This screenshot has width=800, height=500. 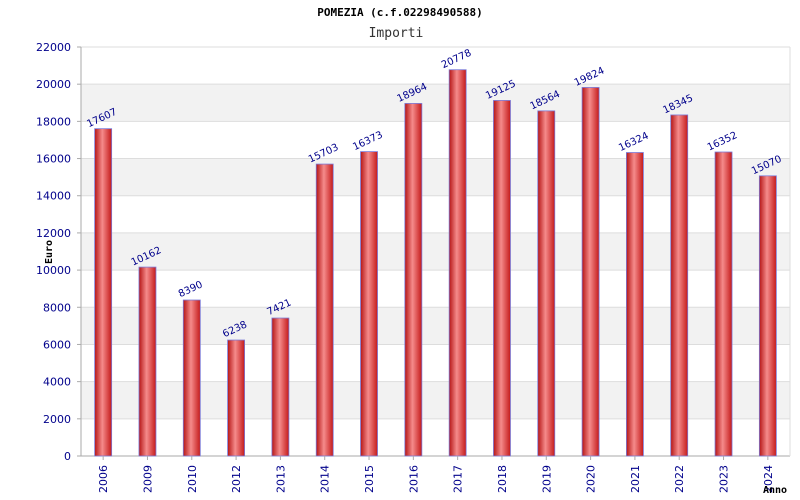 I want to click on chart-title: POMEZIA (c.f.02298490588), so click(x=400, y=12).